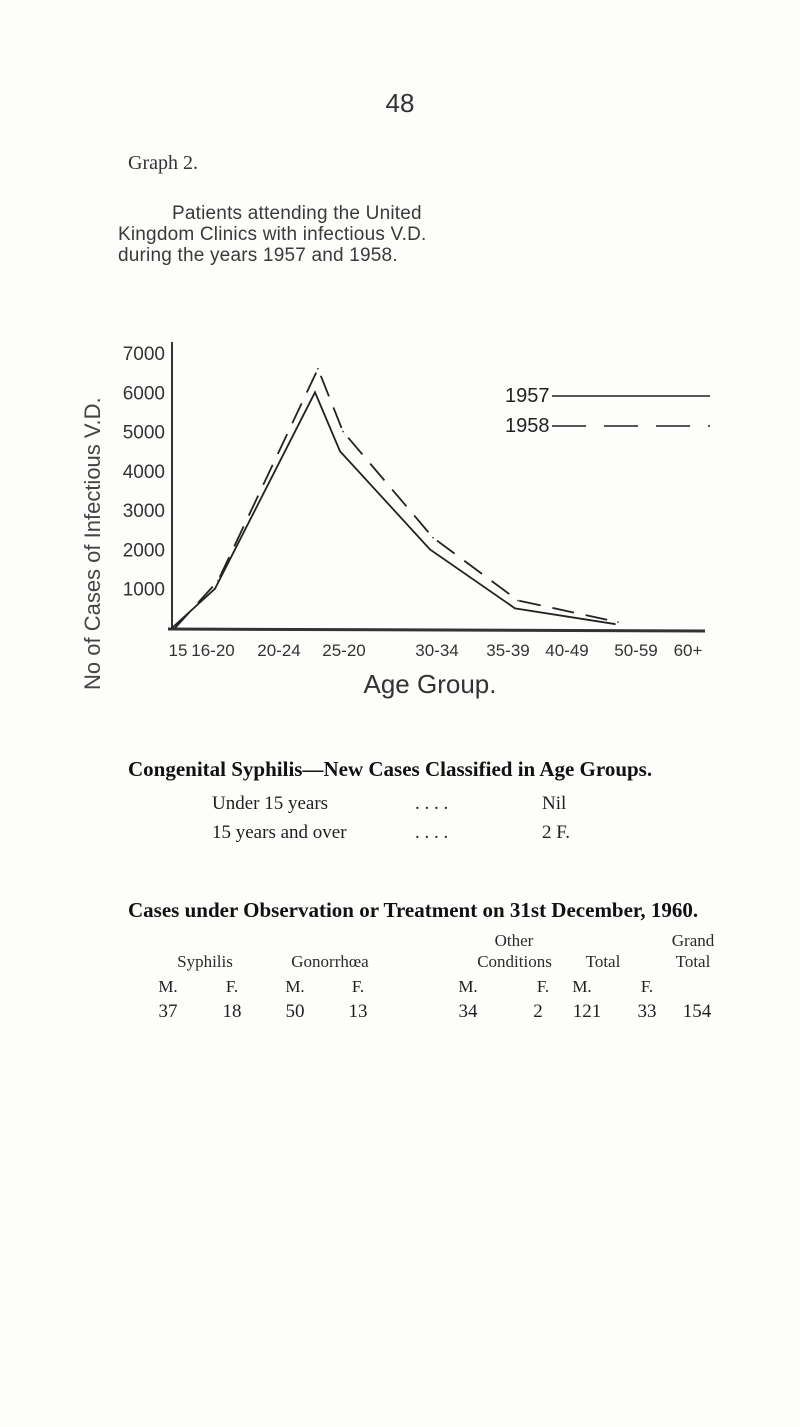  Describe the element at coordinates (297, 213) in the screenshot. I see `caption-line-1: Patients attending the United` at that location.